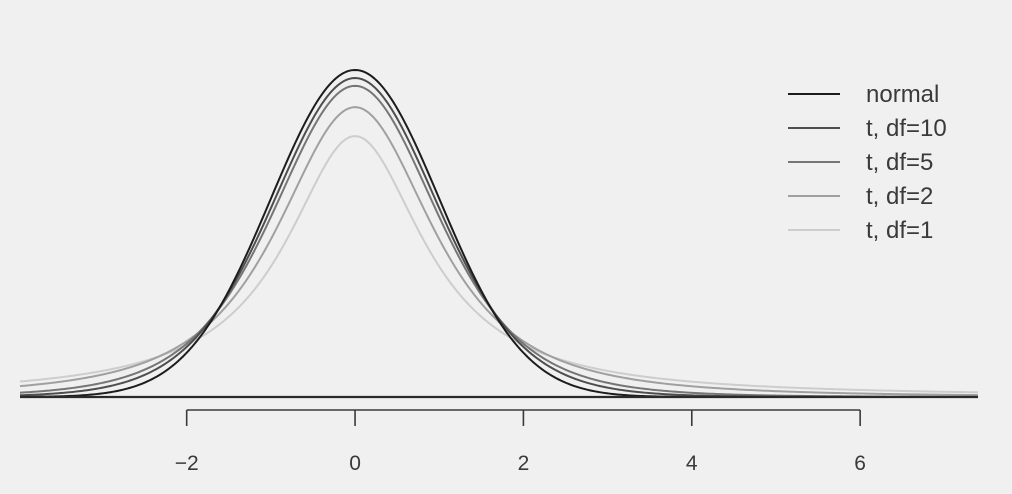 Image resolution: width=1012 pixels, height=494 pixels. I want to click on legend-label: t, df=5, so click(899, 162).